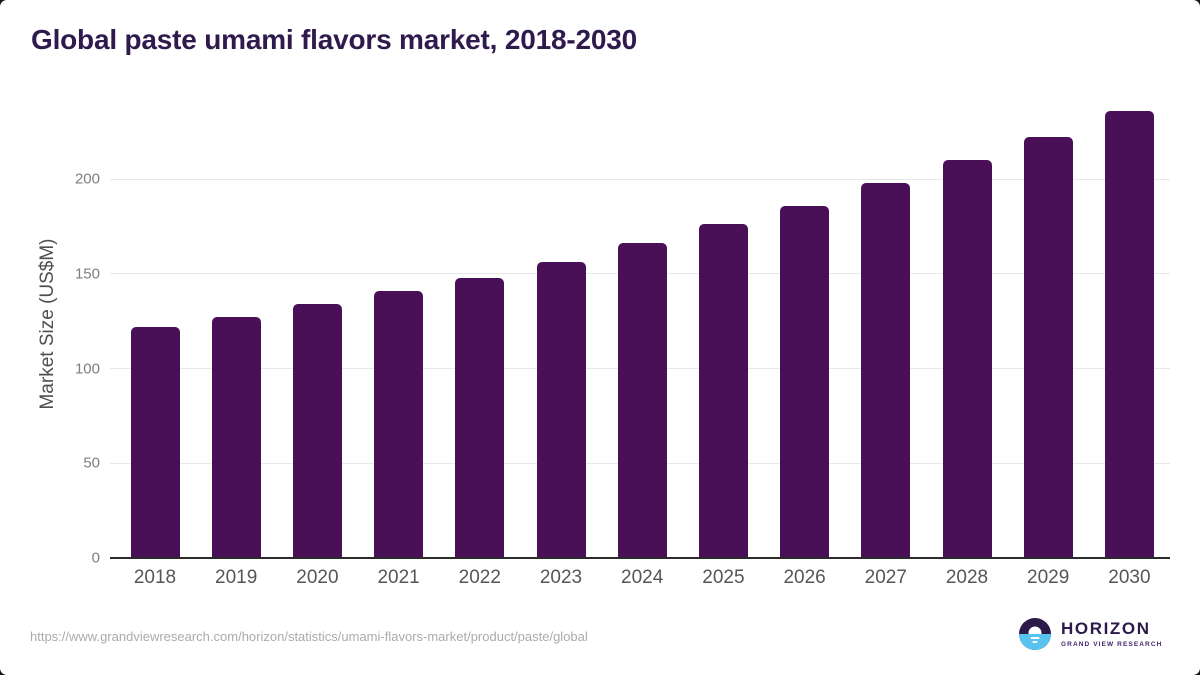  What do you see at coordinates (561, 410) in the screenshot?
I see `bar-2023` at bounding box center [561, 410].